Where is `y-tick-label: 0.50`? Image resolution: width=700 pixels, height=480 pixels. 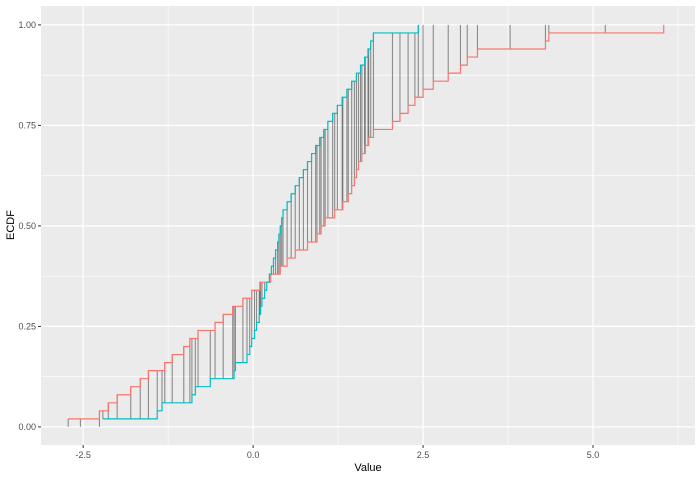
y-tick-label: 0.50 is located at coordinates (27, 226).